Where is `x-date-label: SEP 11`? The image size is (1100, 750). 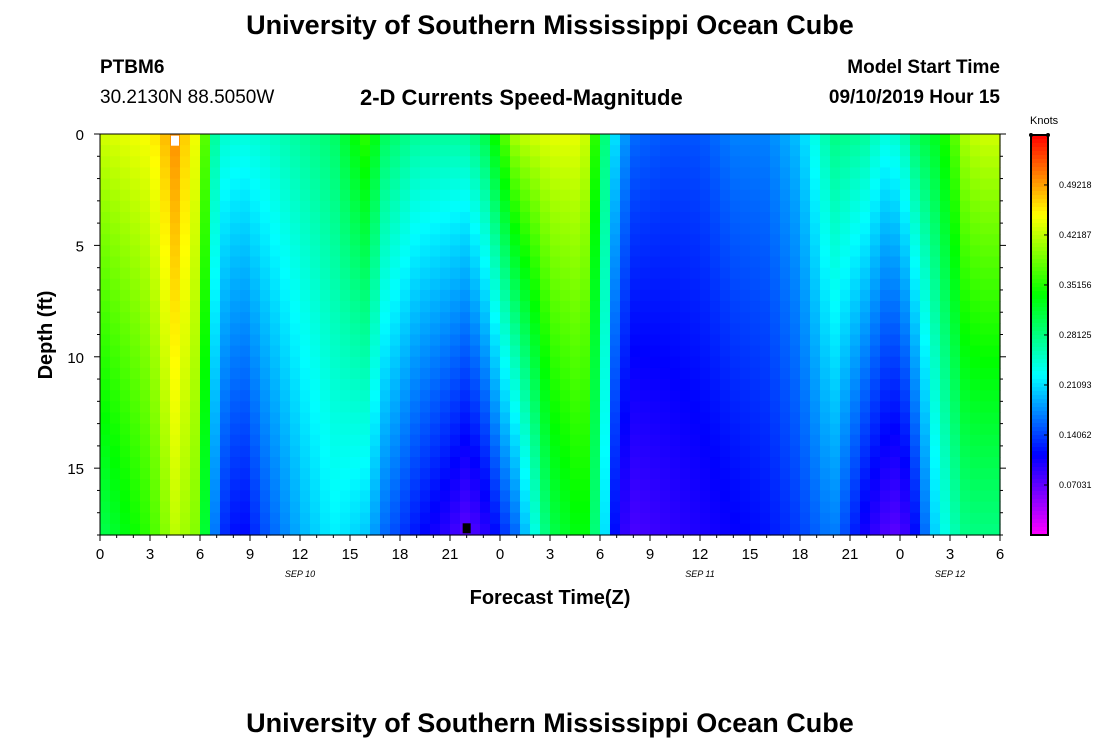
x-date-label: SEP 11 is located at coordinates (700, 574).